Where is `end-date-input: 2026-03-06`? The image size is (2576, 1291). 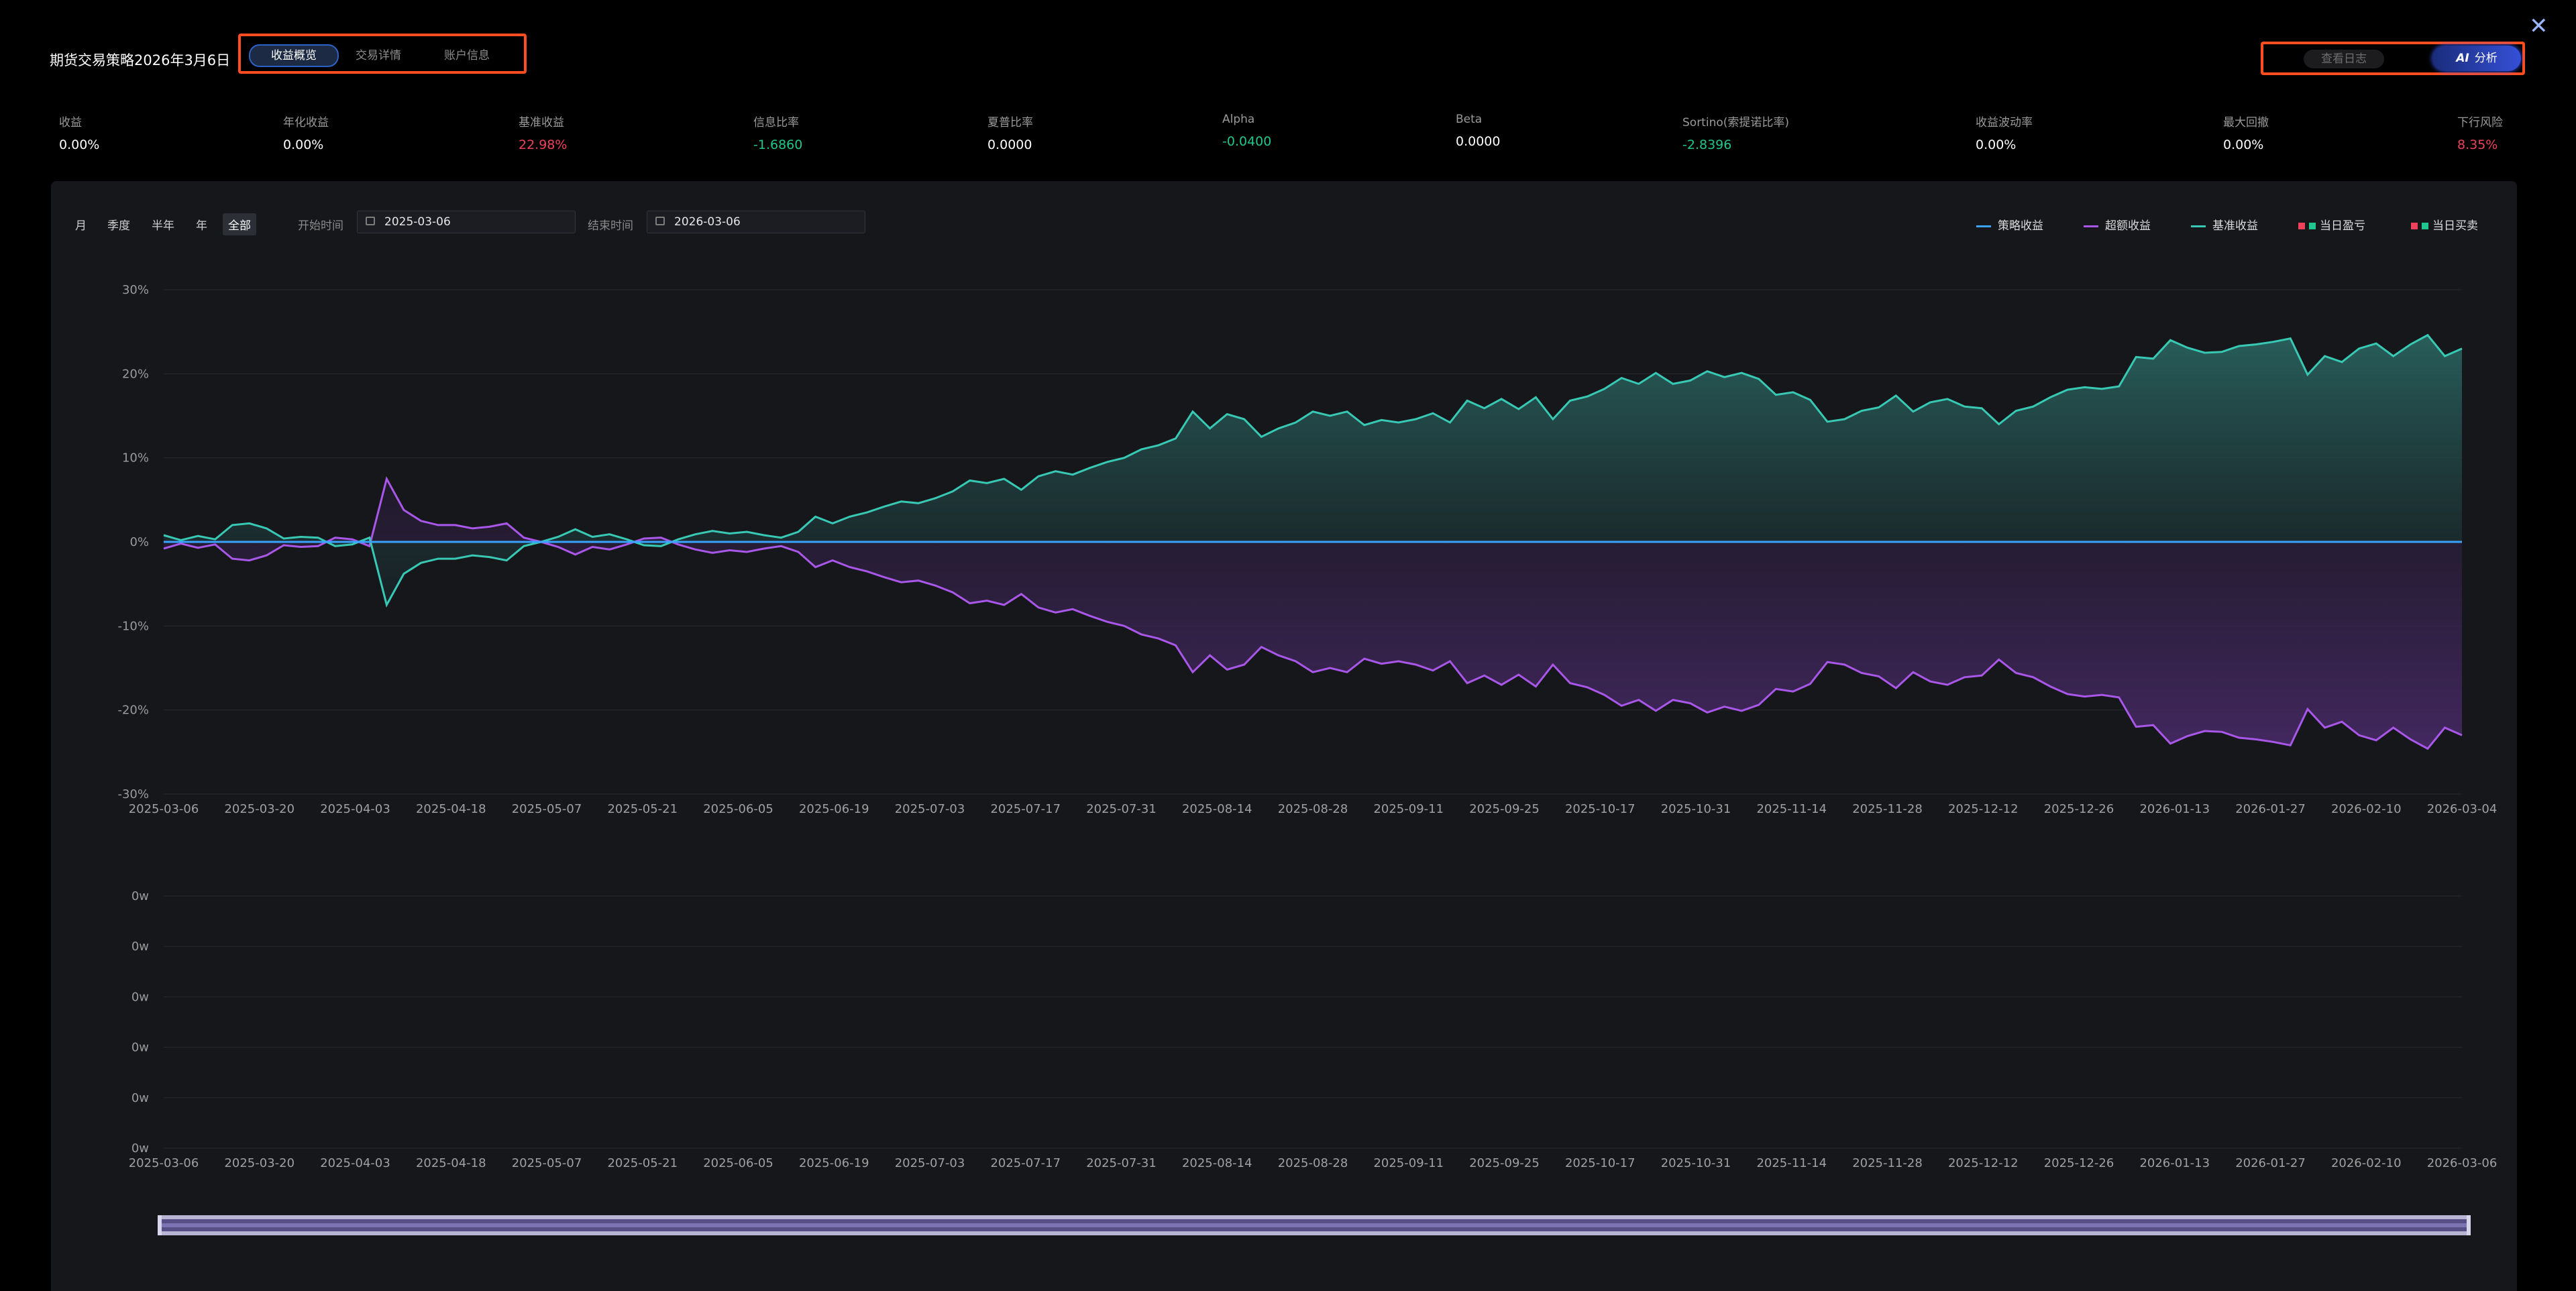 end-date-input: 2026-03-06 is located at coordinates (756, 222).